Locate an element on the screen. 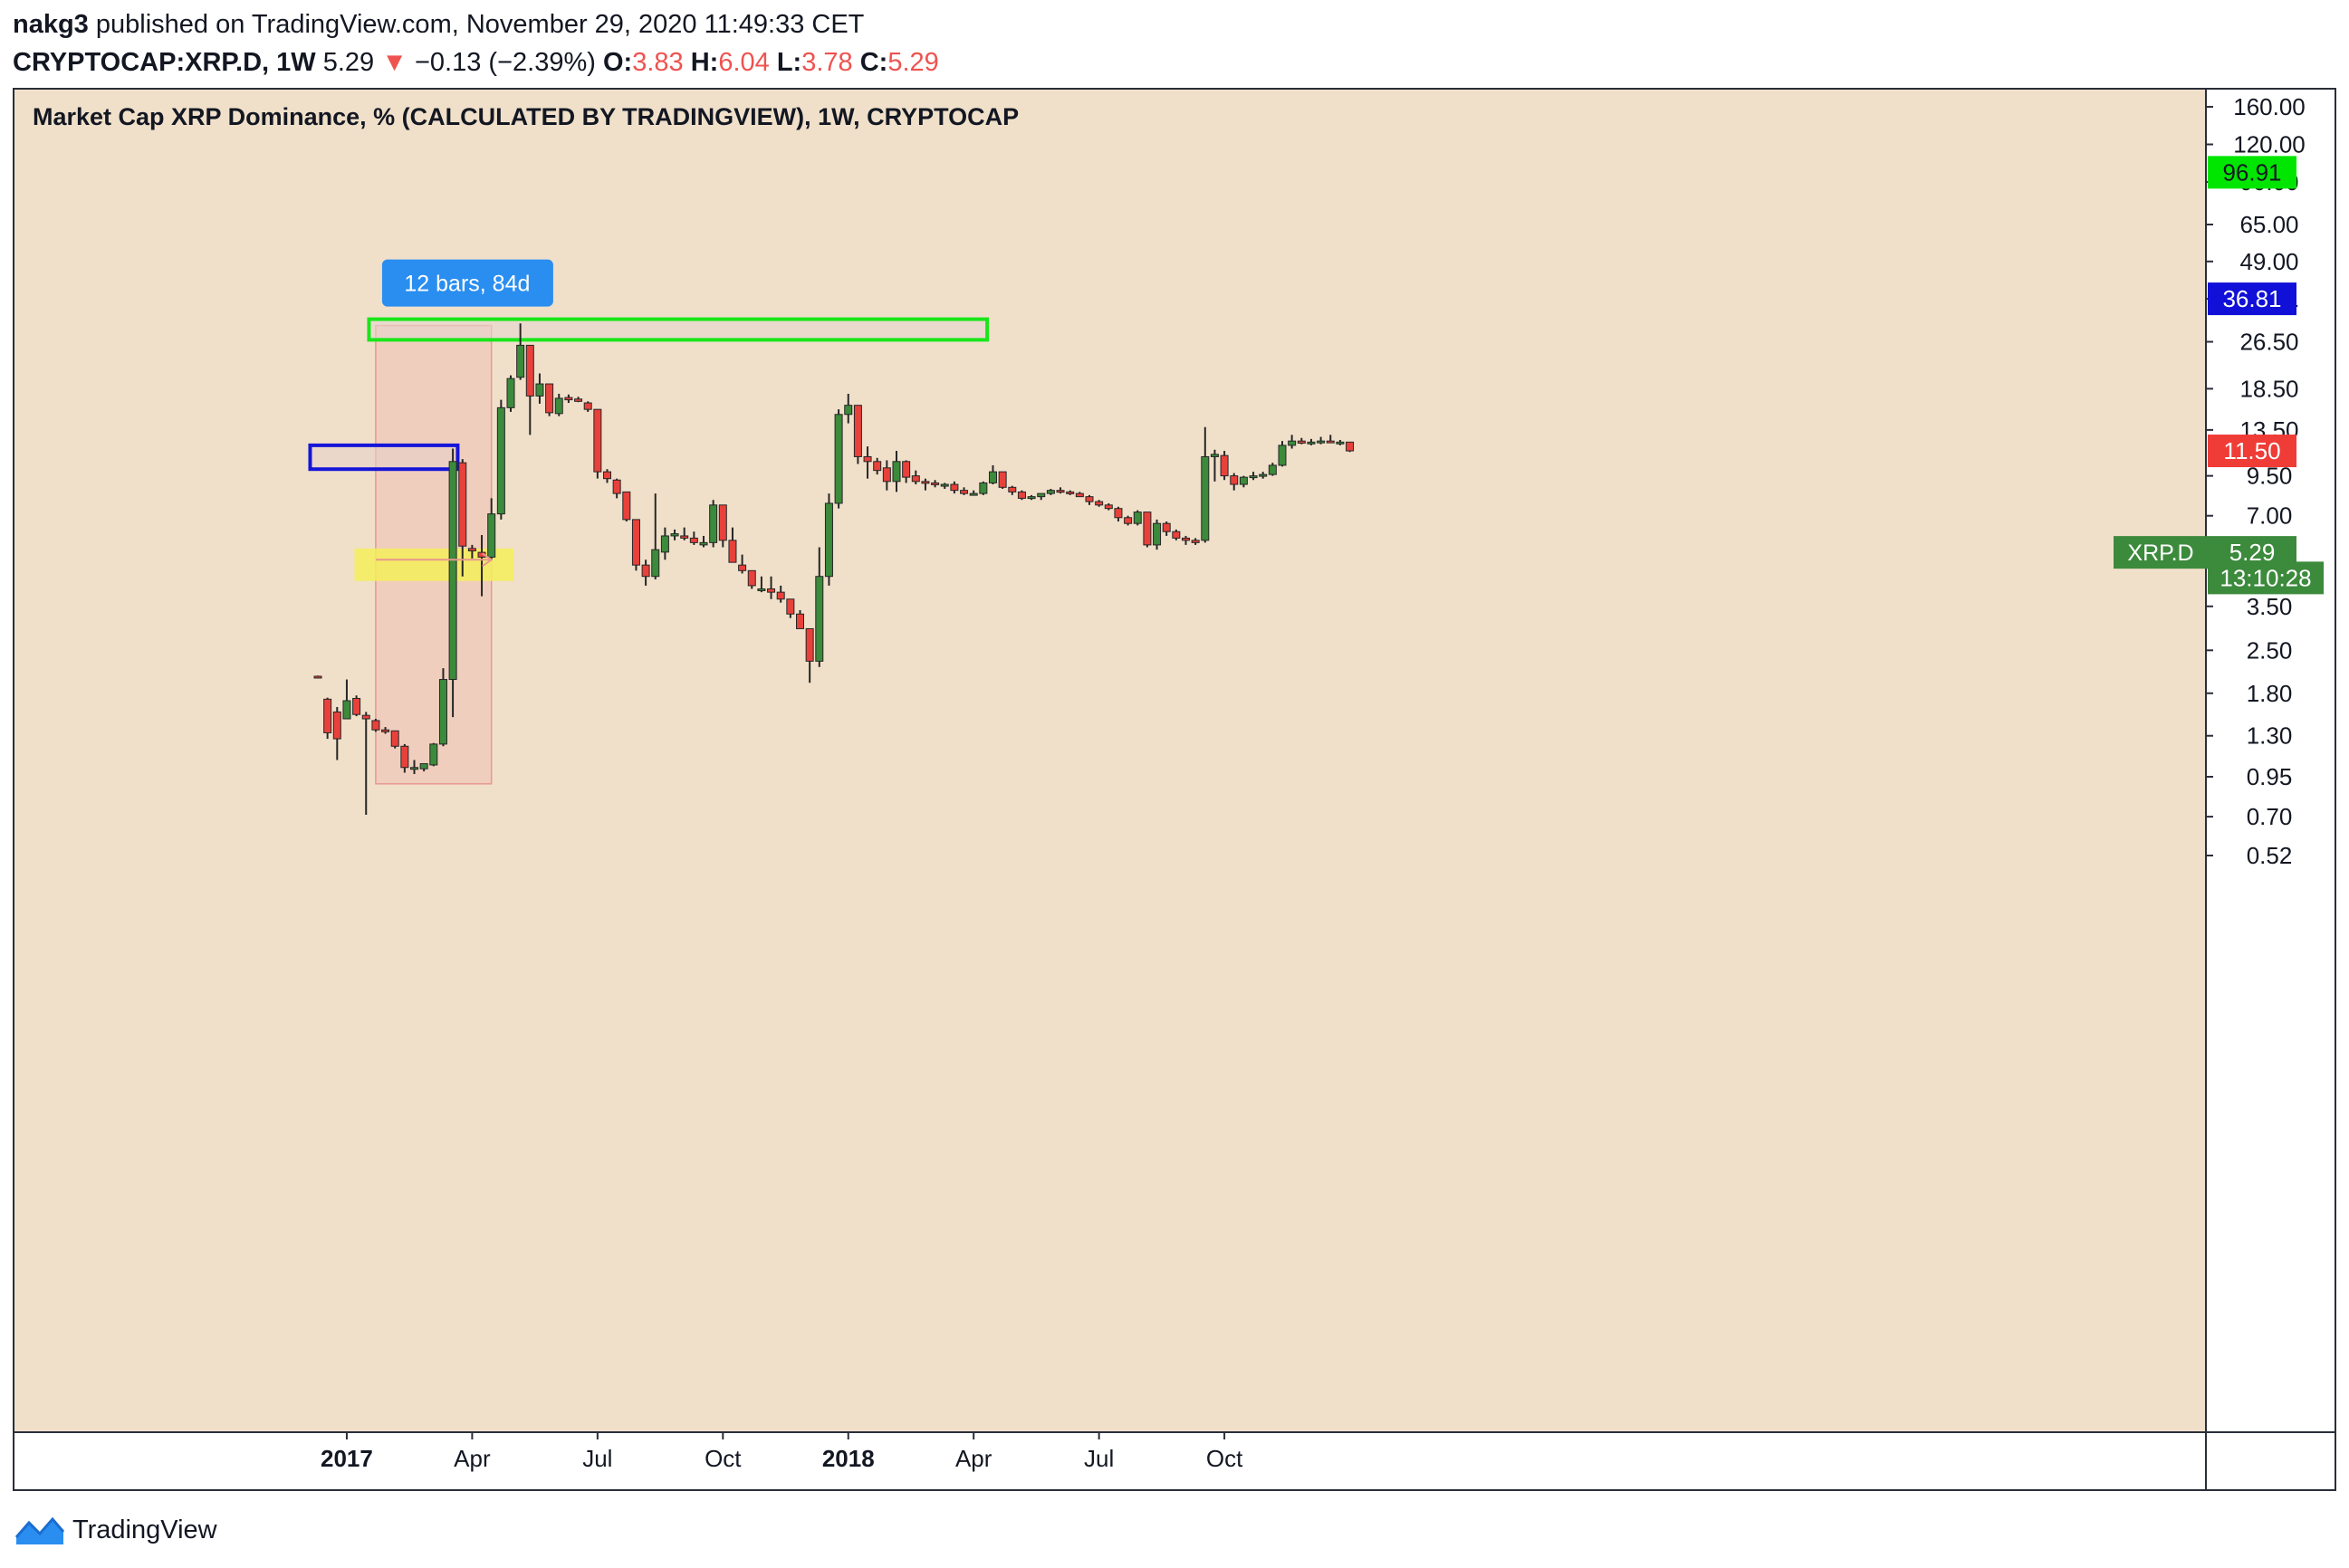  high-value: 6.04 is located at coordinates (744, 62).